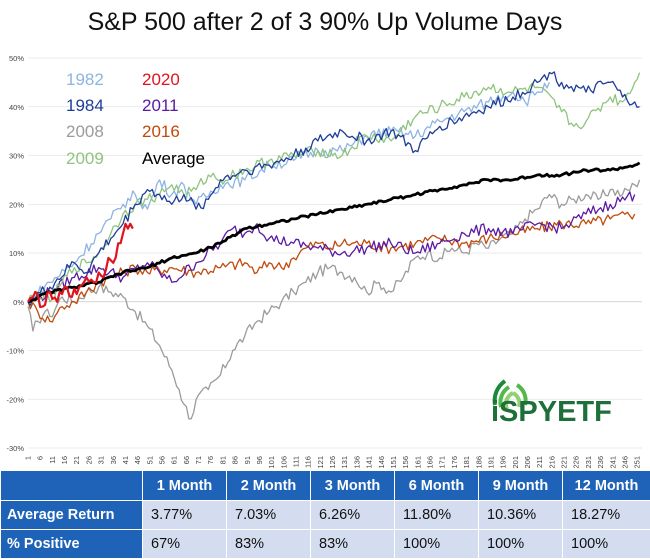 The width and height of the screenshot is (650, 559). Describe the element at coordinates (235, 460) in the screenshot. I see `x-tick-label: 86` at that location.